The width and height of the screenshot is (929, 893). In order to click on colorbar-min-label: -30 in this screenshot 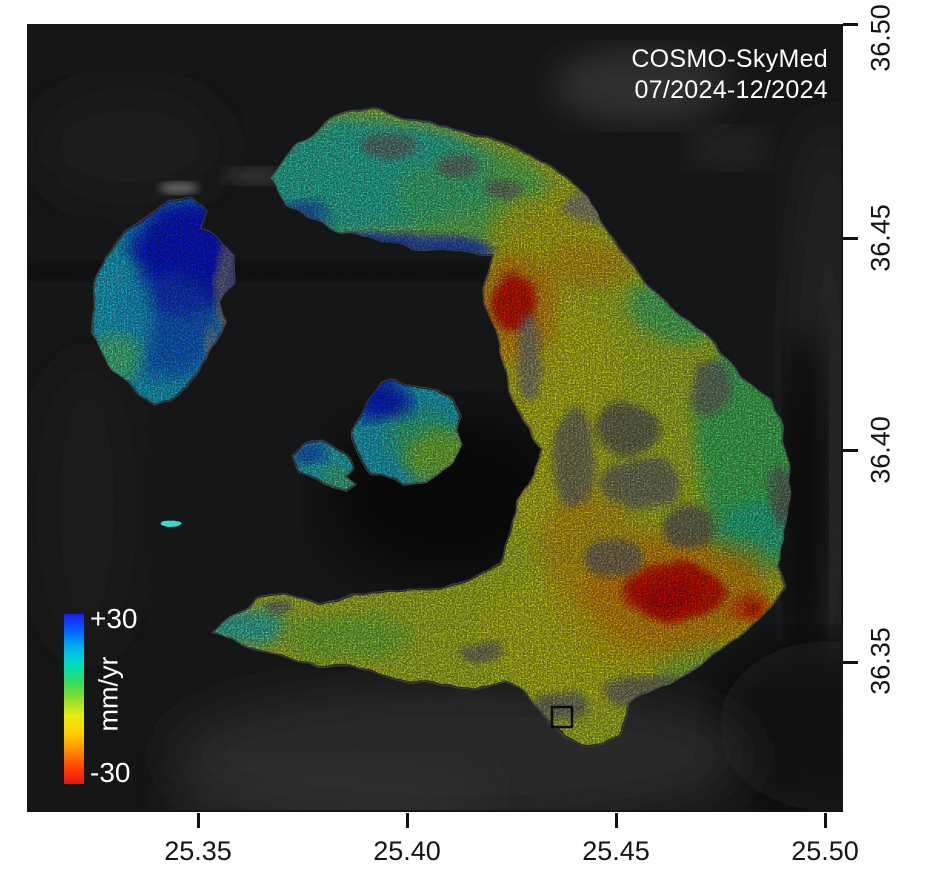, I will do `click(110, 772)`.